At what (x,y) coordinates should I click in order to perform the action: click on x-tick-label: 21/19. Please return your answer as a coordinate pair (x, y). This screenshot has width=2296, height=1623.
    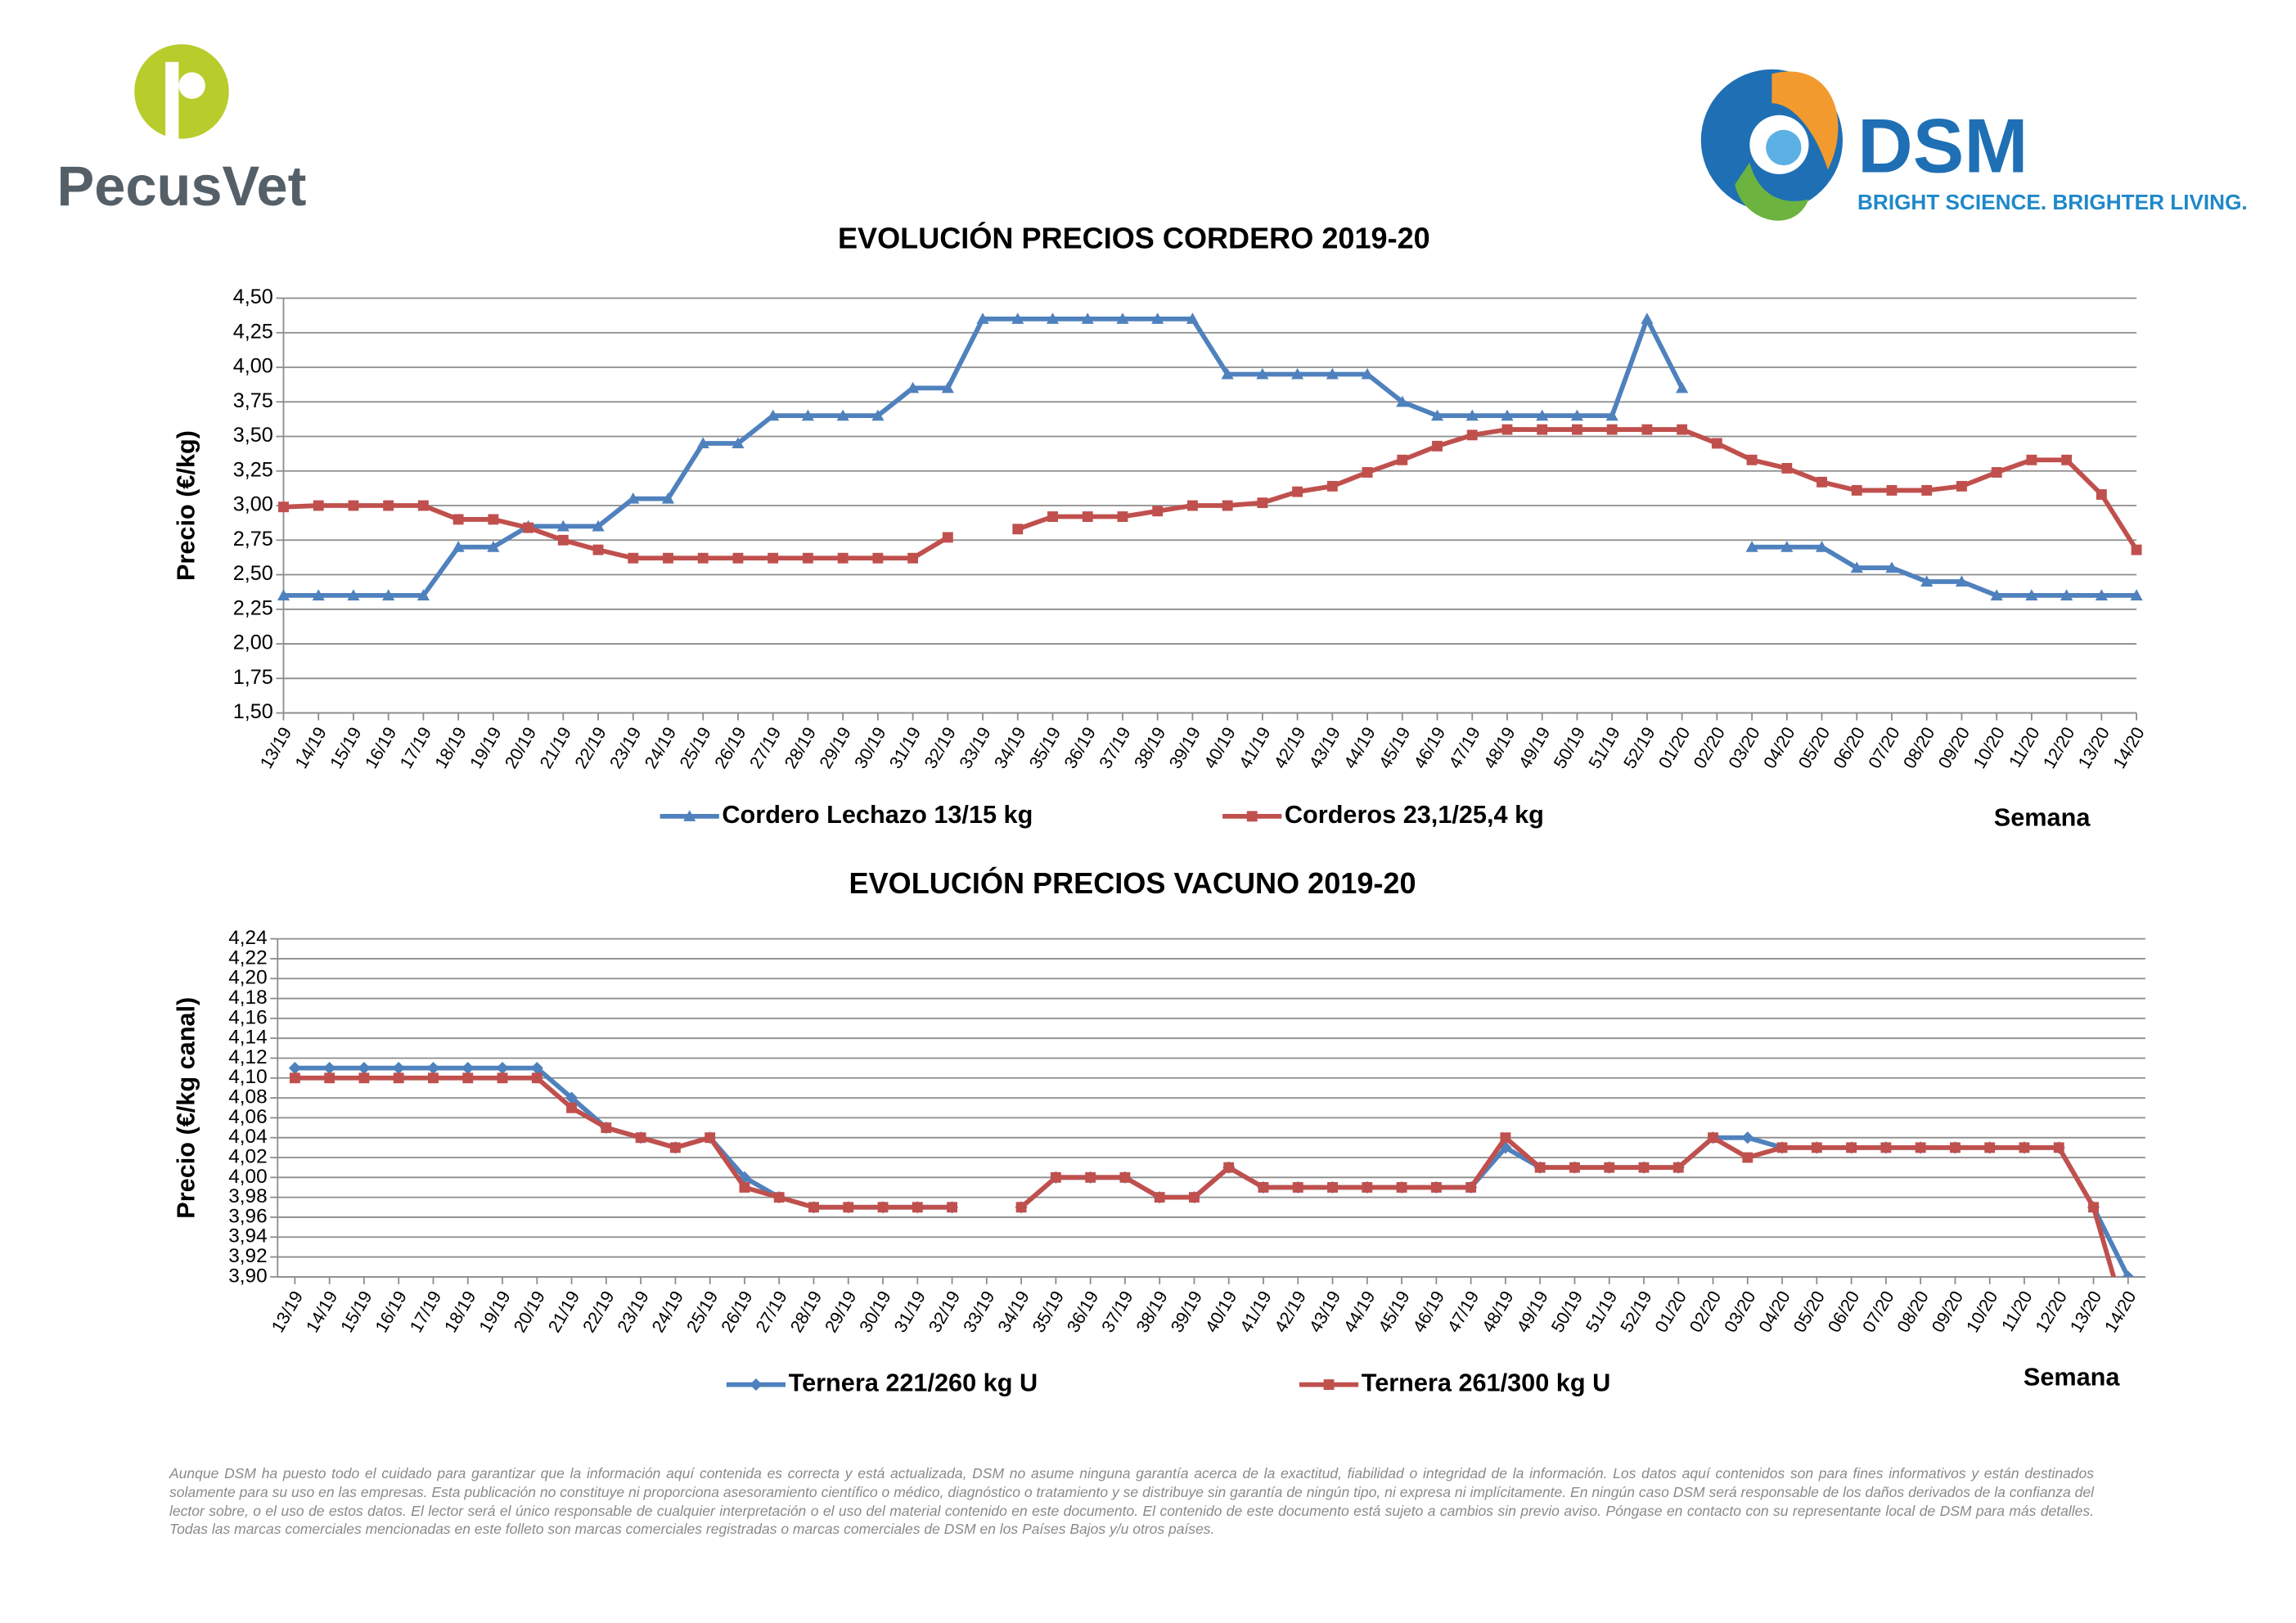
    Looking at the image, I should click on (564, 1312).